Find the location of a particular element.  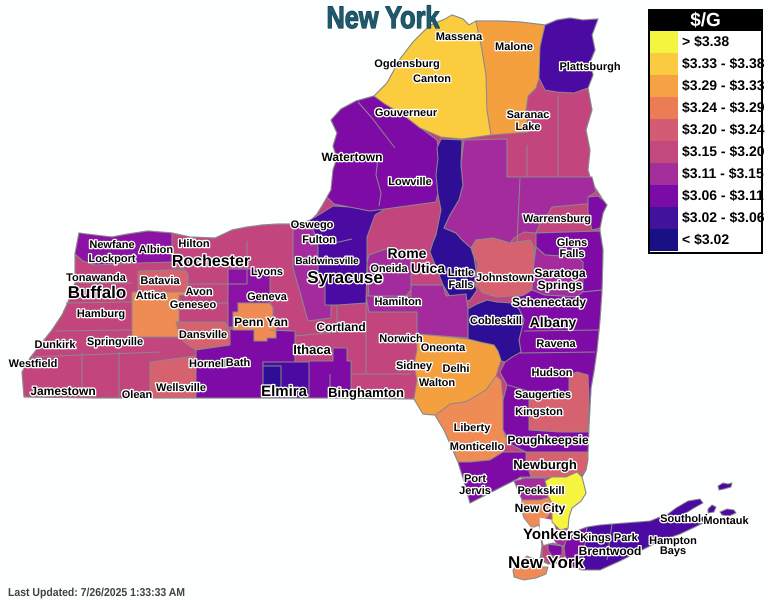

svg-text: Lyons is located at coordinates (267, 272).